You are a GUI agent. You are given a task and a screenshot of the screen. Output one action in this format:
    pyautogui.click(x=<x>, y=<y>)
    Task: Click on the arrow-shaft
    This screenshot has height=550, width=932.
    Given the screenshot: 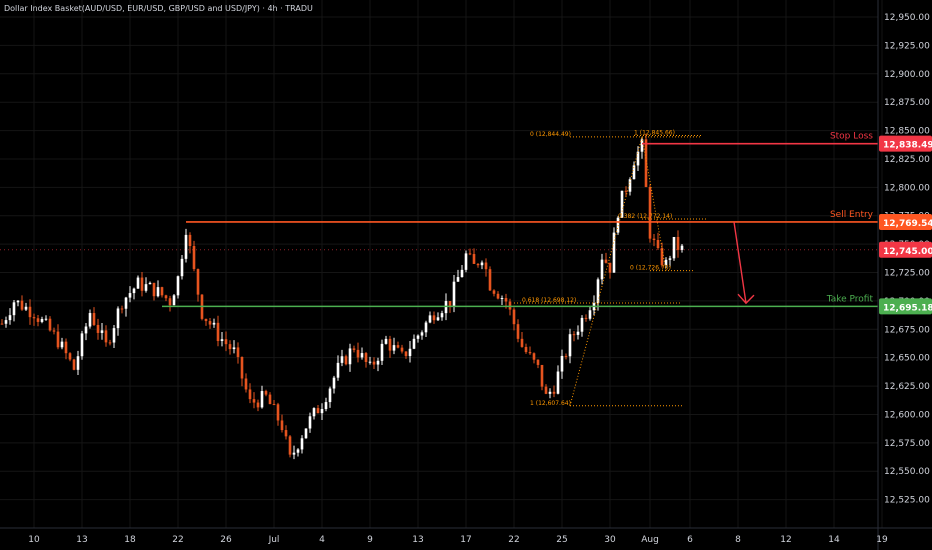 What is the action you would take?
    pyautogui.click(x=740, y=262)
    